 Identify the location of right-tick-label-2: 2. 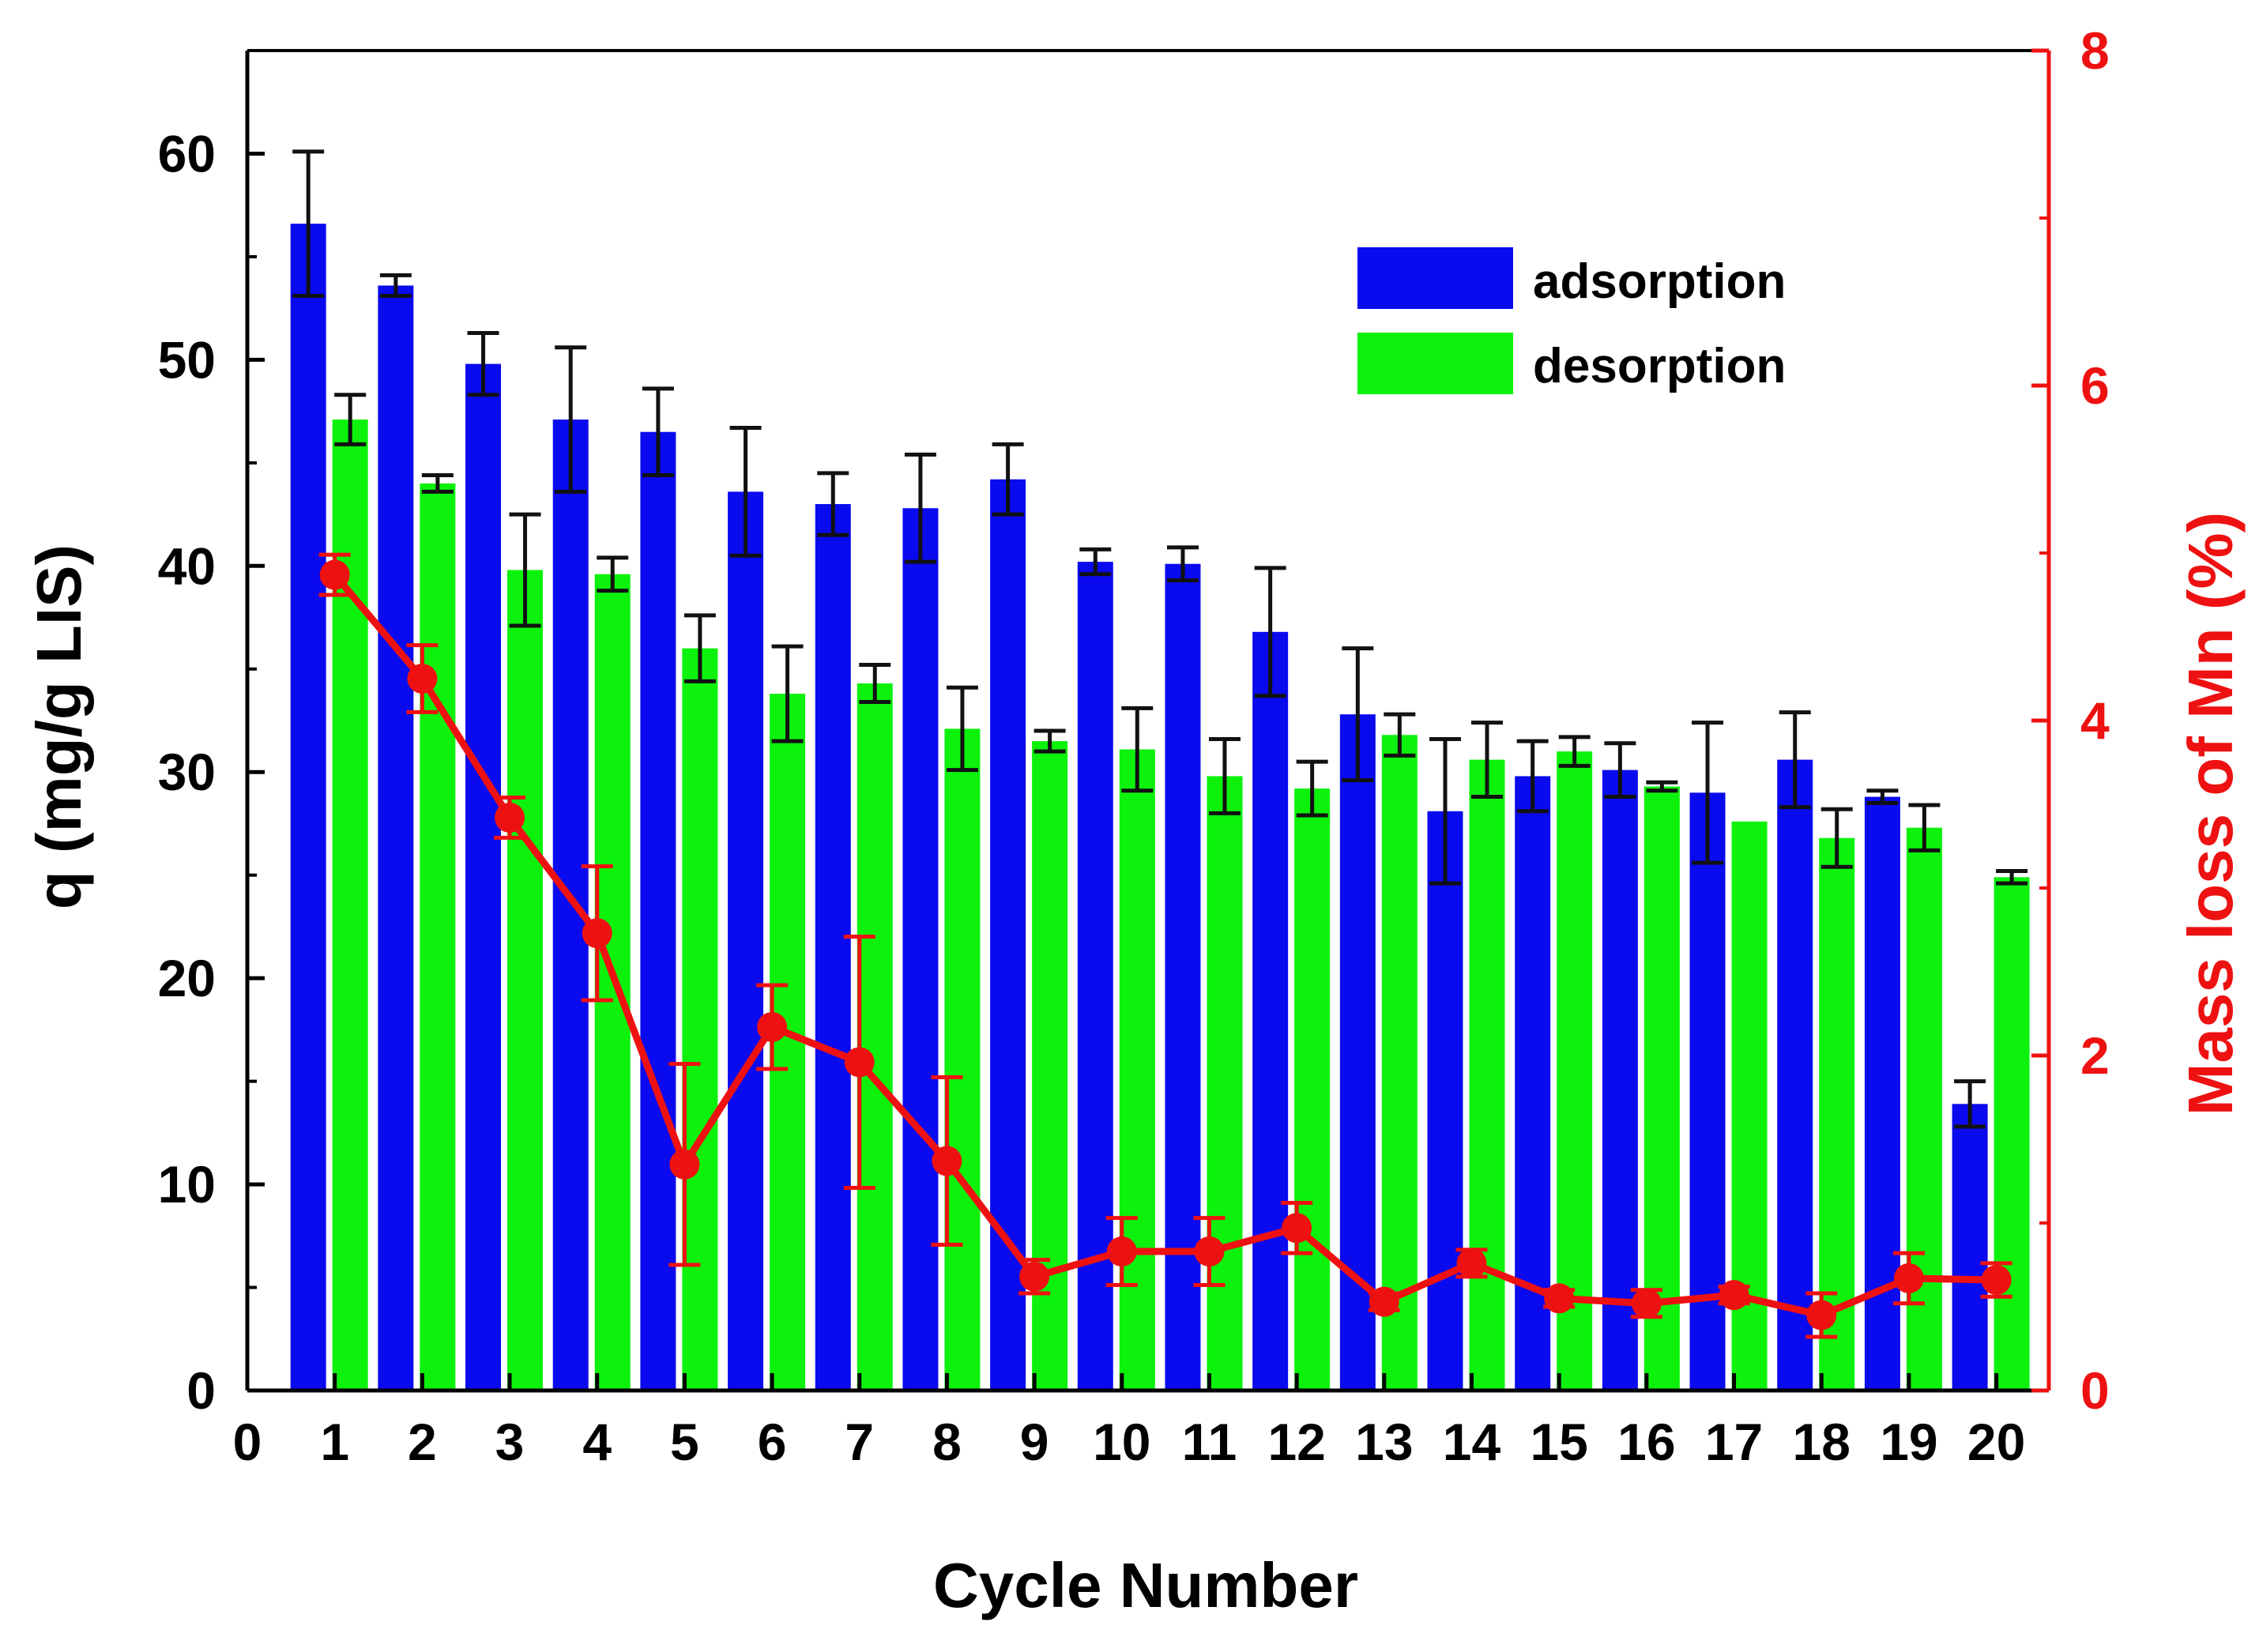
(2095, 1055).